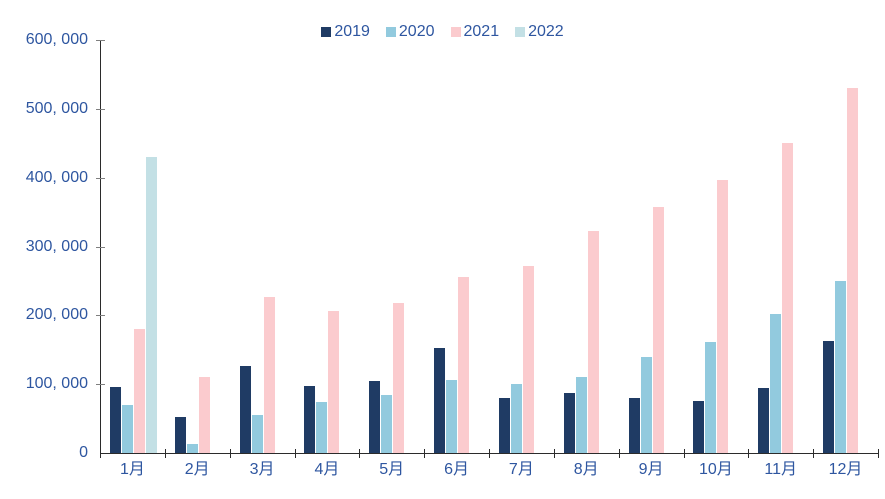  I want to click on bar-2019-5月, so click(375, 416).